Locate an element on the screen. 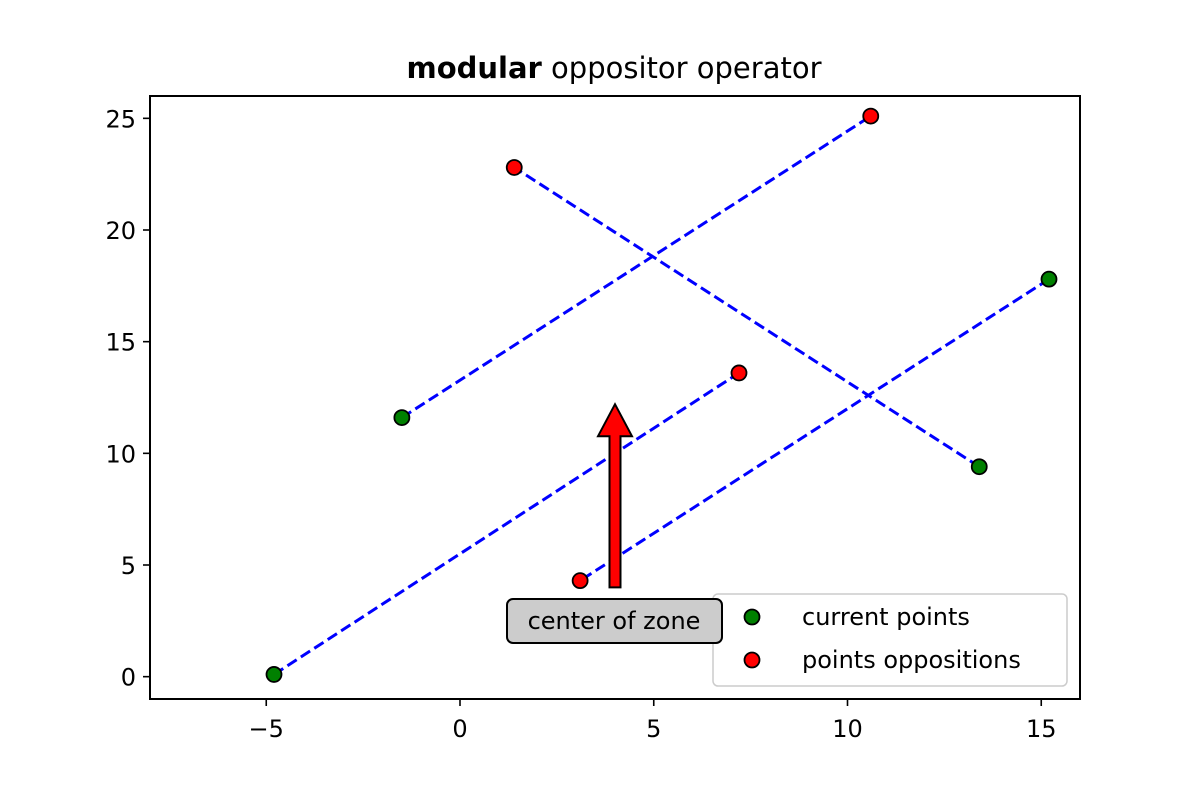 This screenshot has width=1200, height=800. x-tick-label: 10 is located at coordinates (847, 729).